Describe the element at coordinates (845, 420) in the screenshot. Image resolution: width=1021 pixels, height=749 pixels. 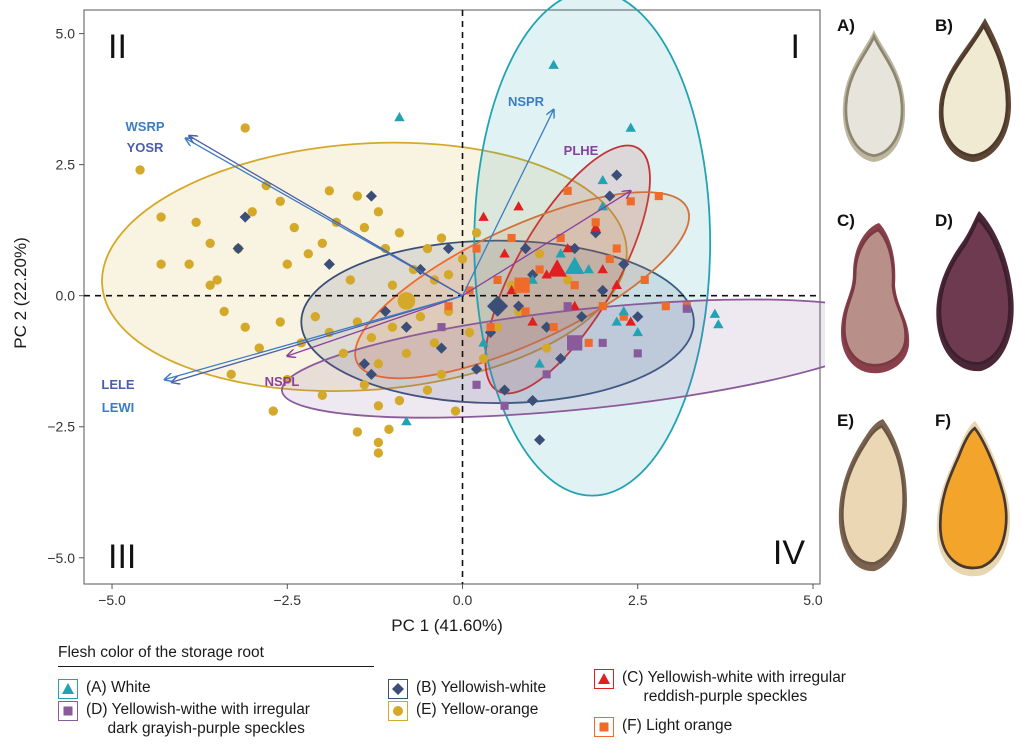
I see `photo-letter-label: E)` at that location.